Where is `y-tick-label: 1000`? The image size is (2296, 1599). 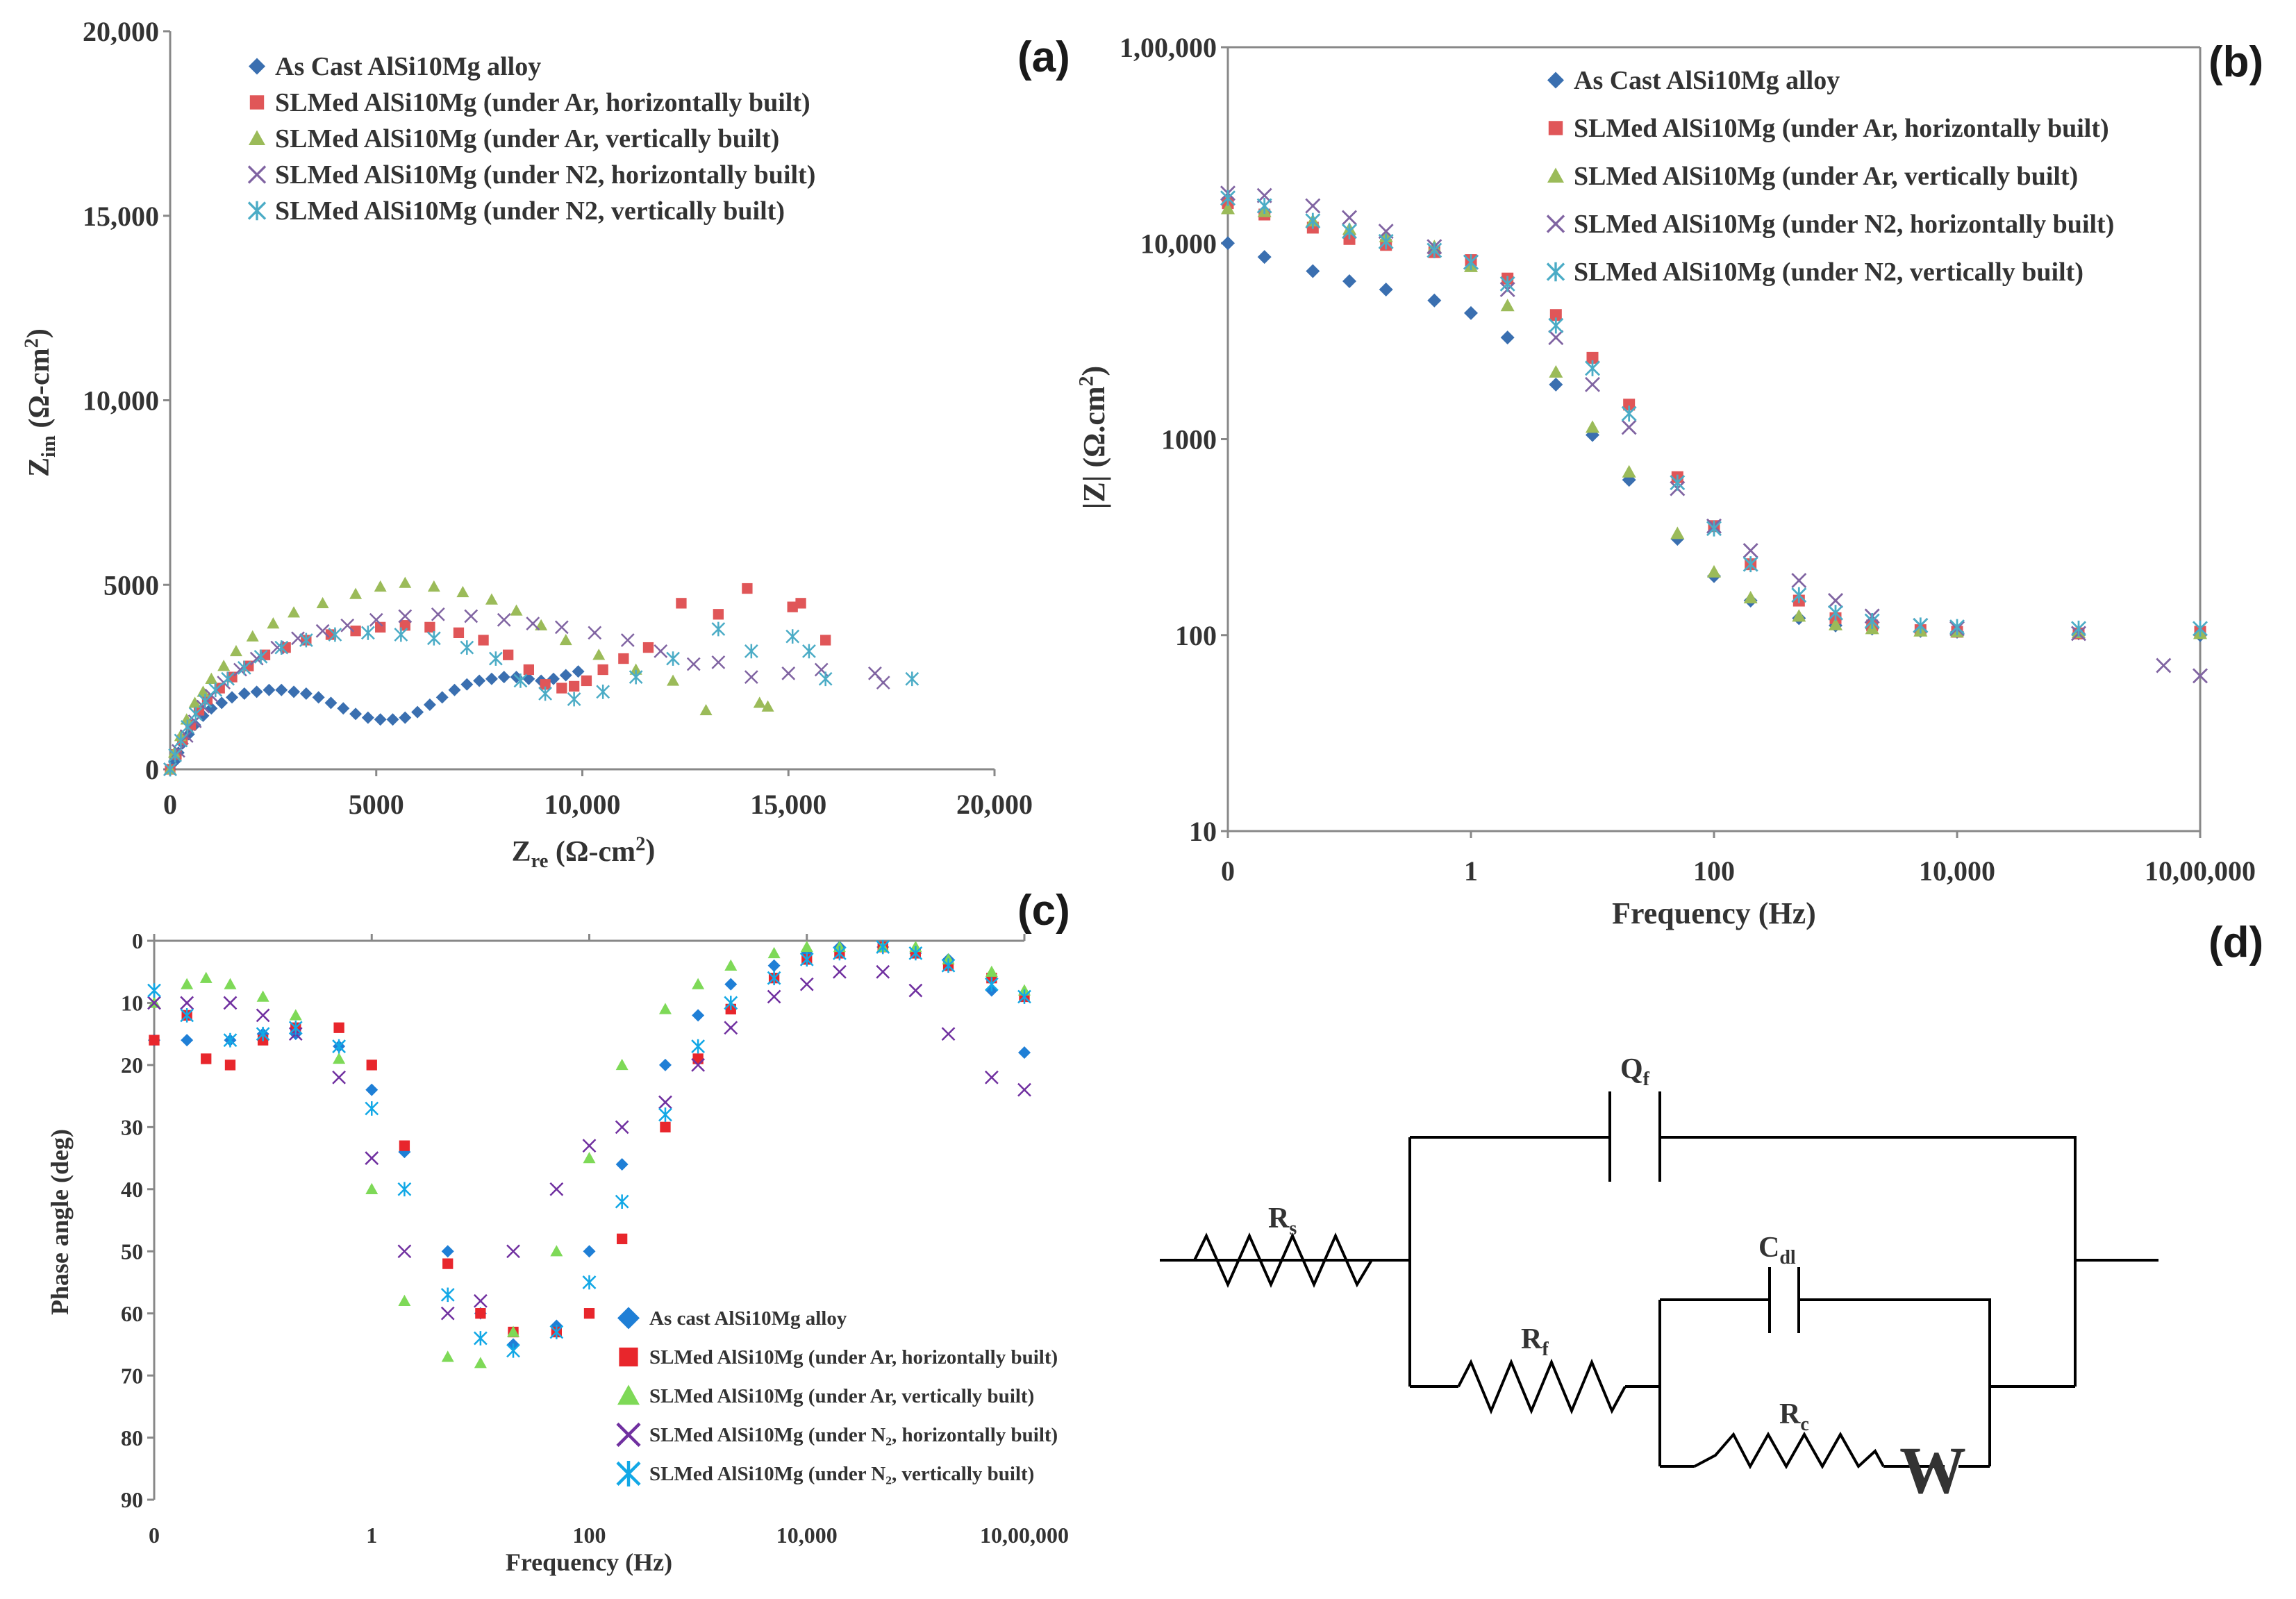 y-tick-label: 1000 is located at coordinates (1189, 440).